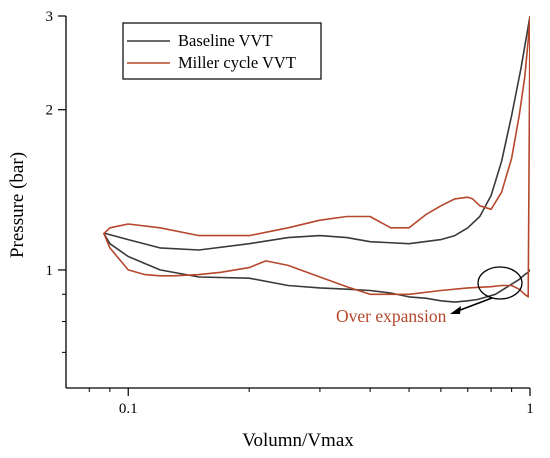 This screenshot has width=550, height=458. What do you see at coordinates (500, 283) in the screenshot?
I see `over-expansion-ellipse` at bounding box center [500, 283].